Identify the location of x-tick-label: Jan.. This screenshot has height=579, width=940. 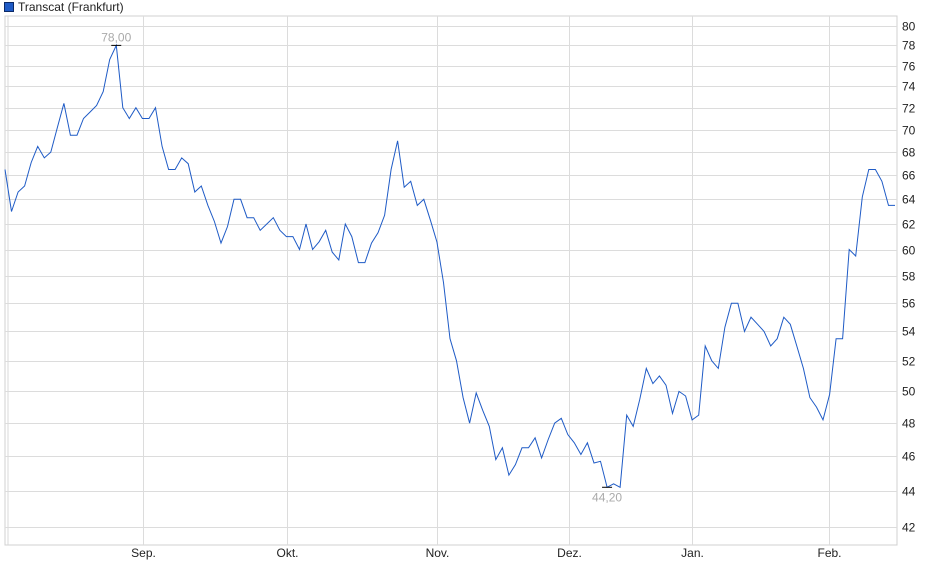
(692, 553).